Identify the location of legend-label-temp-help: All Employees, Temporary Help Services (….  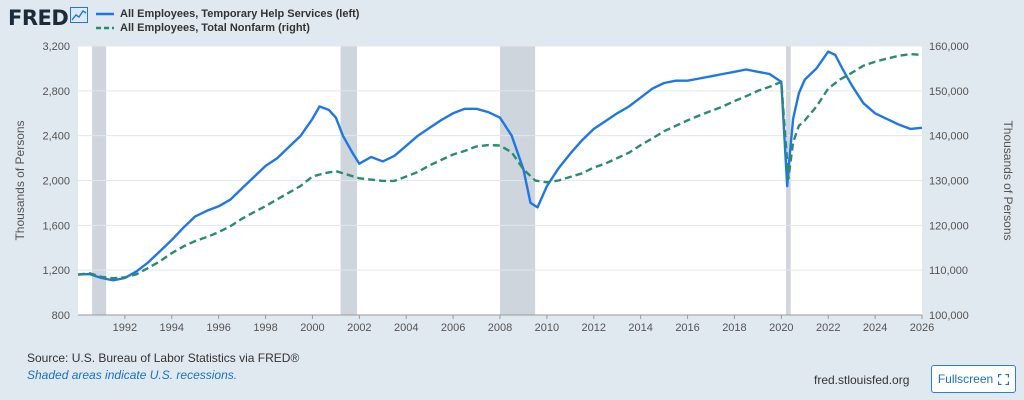
(240, 14).